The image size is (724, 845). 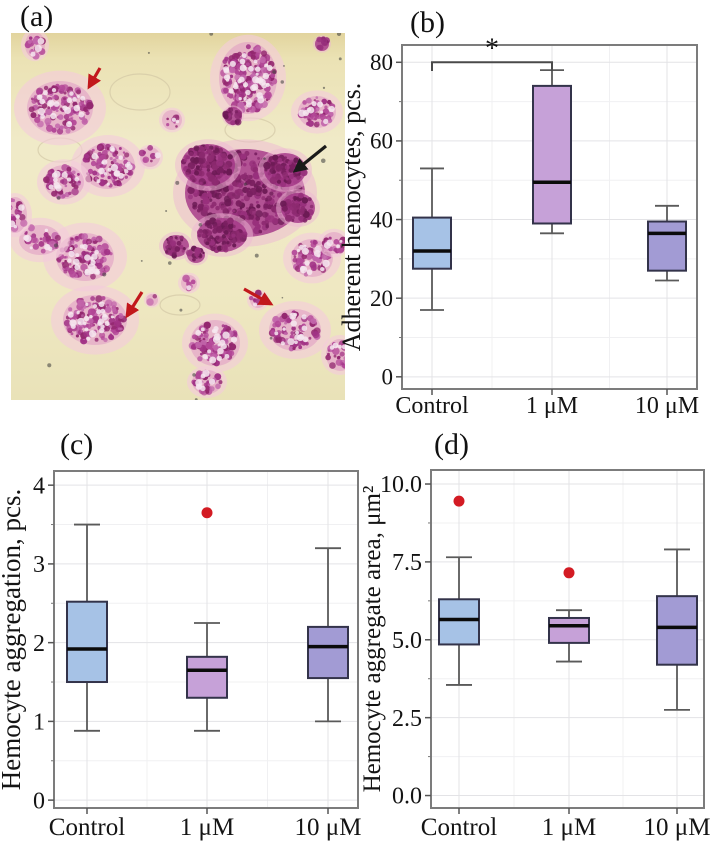 I want to click on outlier-point, so click(x=459, y=501).